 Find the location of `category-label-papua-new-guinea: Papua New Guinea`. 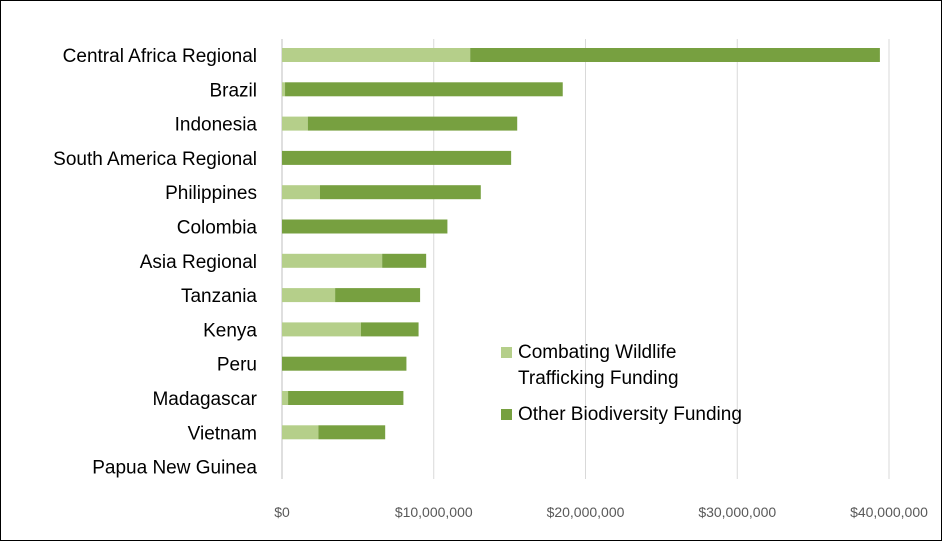

category-label-papua-new-guinea: Papua New Guinea is located at coordinates (174, 468).